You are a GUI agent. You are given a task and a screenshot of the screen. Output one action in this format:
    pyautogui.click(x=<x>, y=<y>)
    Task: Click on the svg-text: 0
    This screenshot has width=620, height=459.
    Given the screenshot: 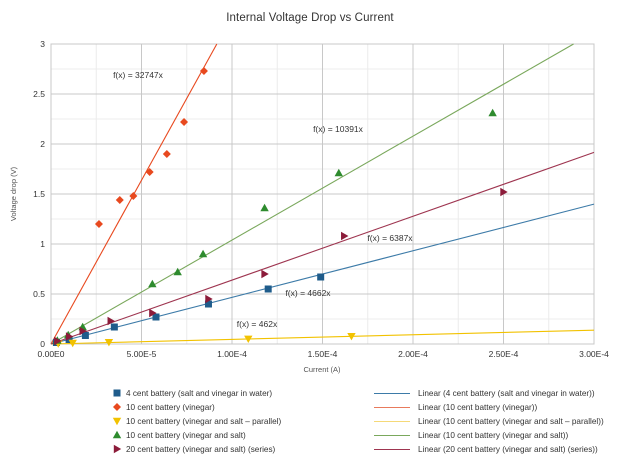 What is the action you would take?
    pyautogui.click(x=42, y=344)
    